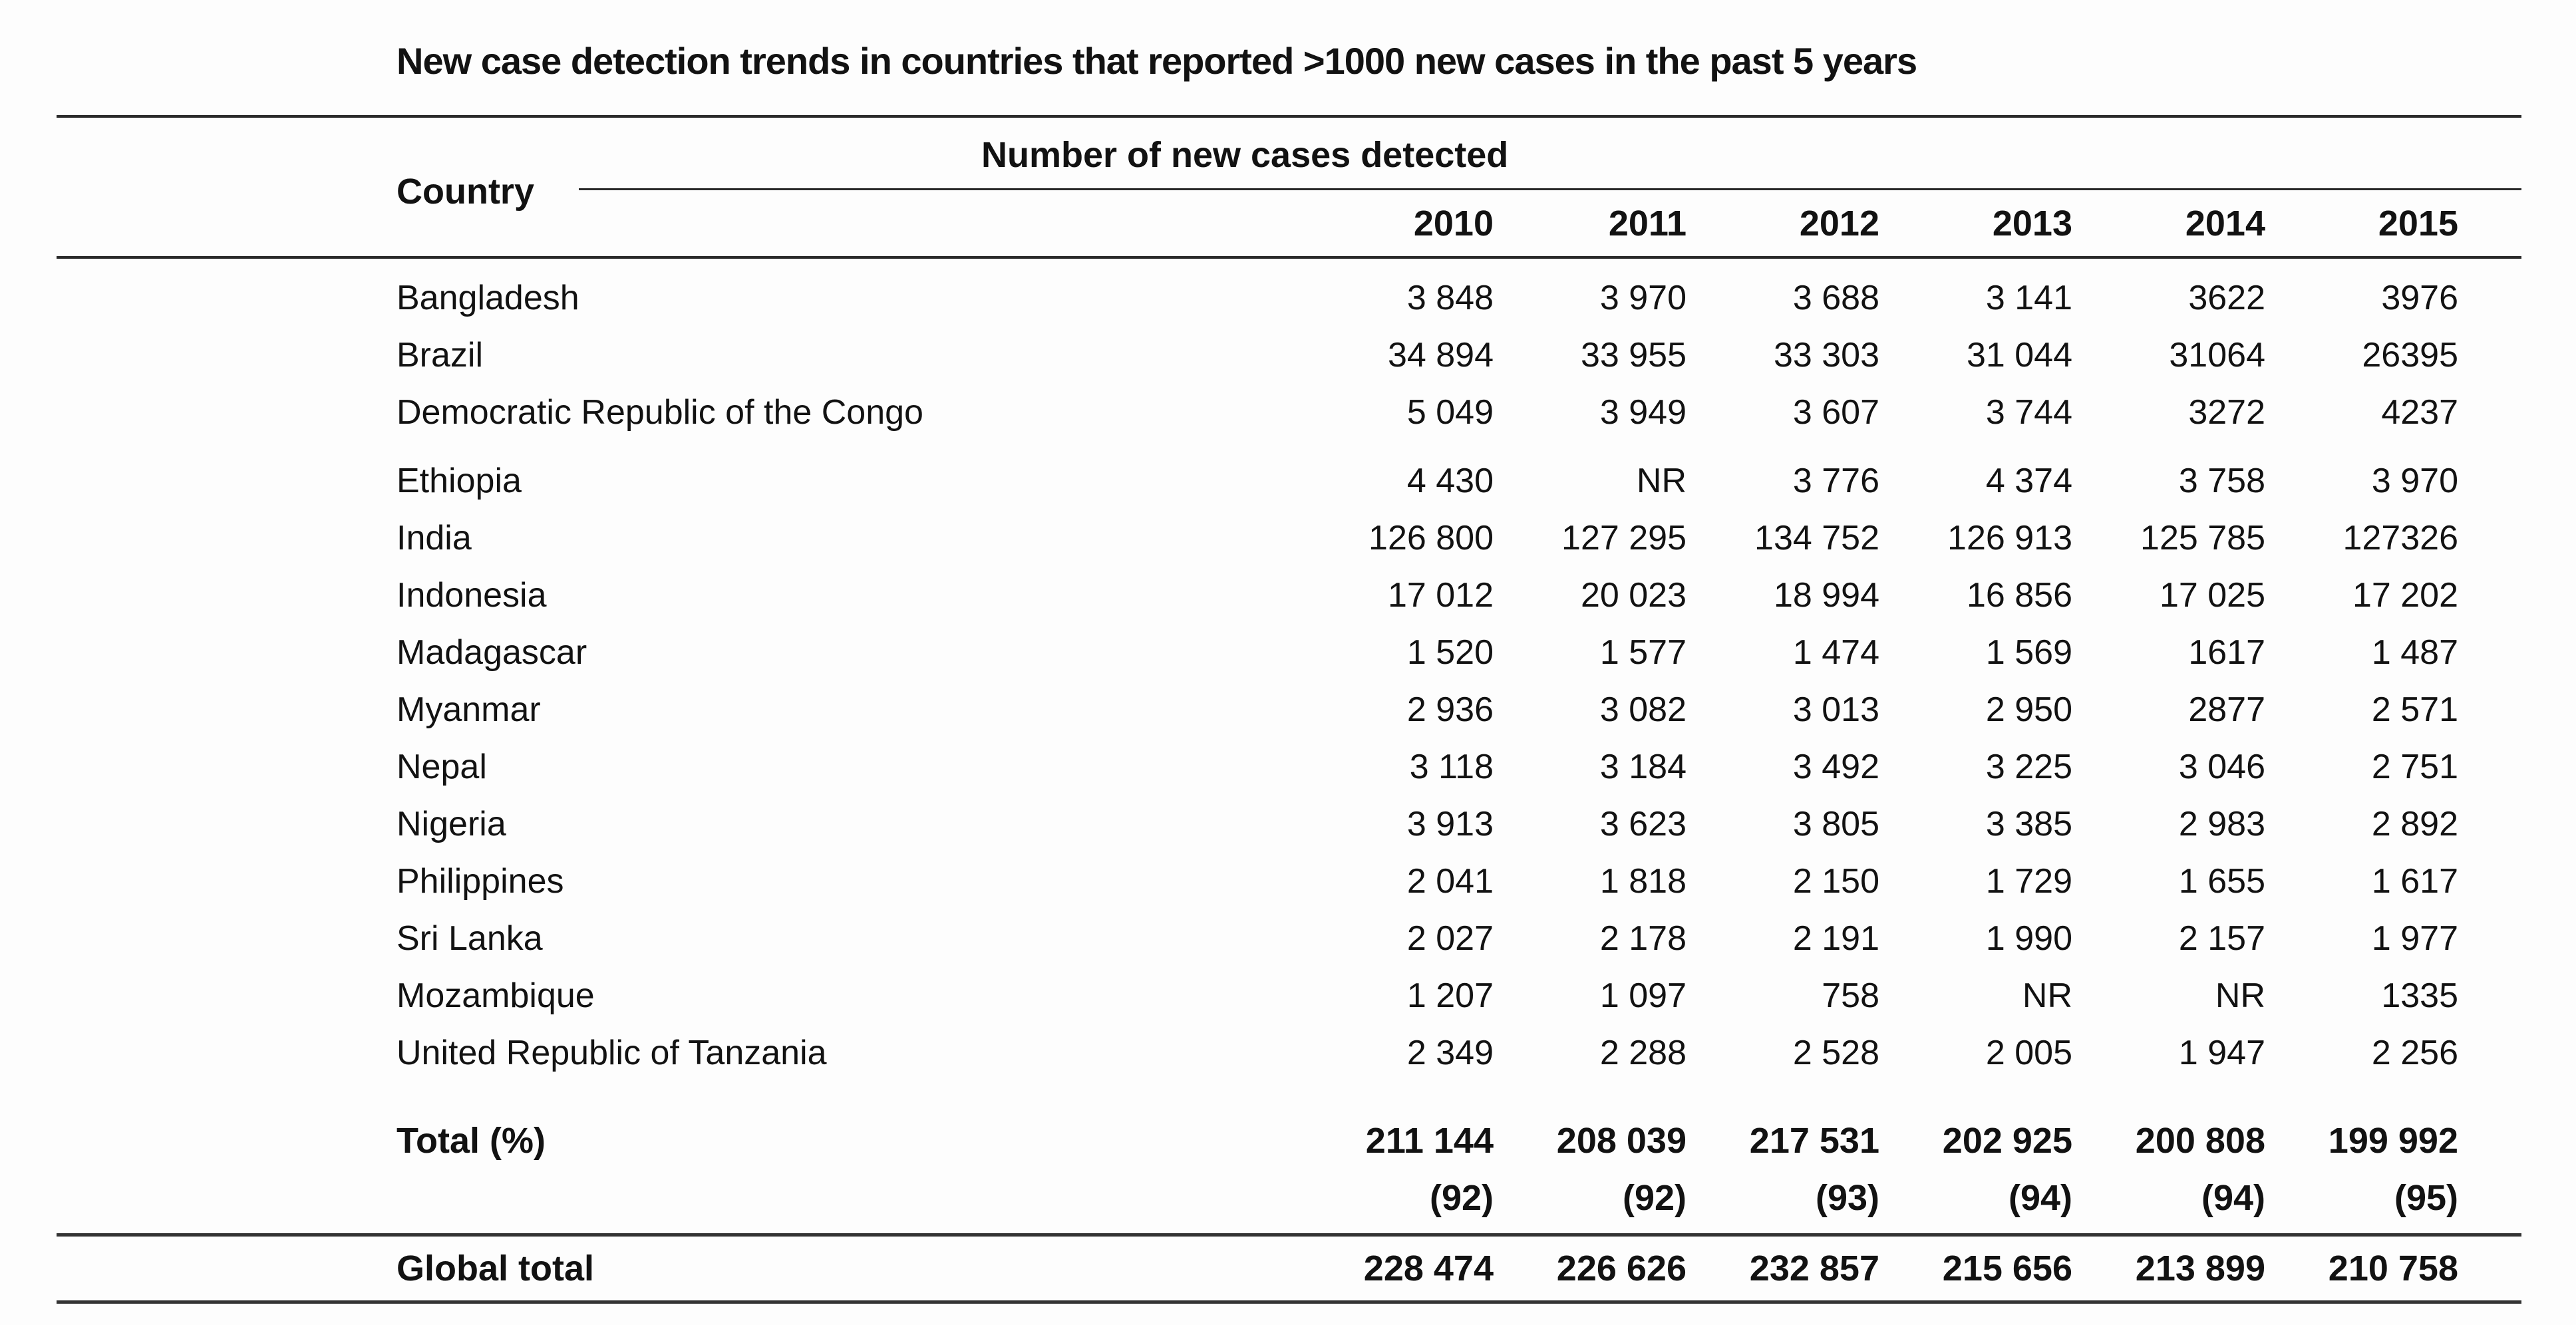 Image resolution: width=2576 pixels, height=1325 pixels. I want to click on value-cell: 3 758, so click(2221, 481).